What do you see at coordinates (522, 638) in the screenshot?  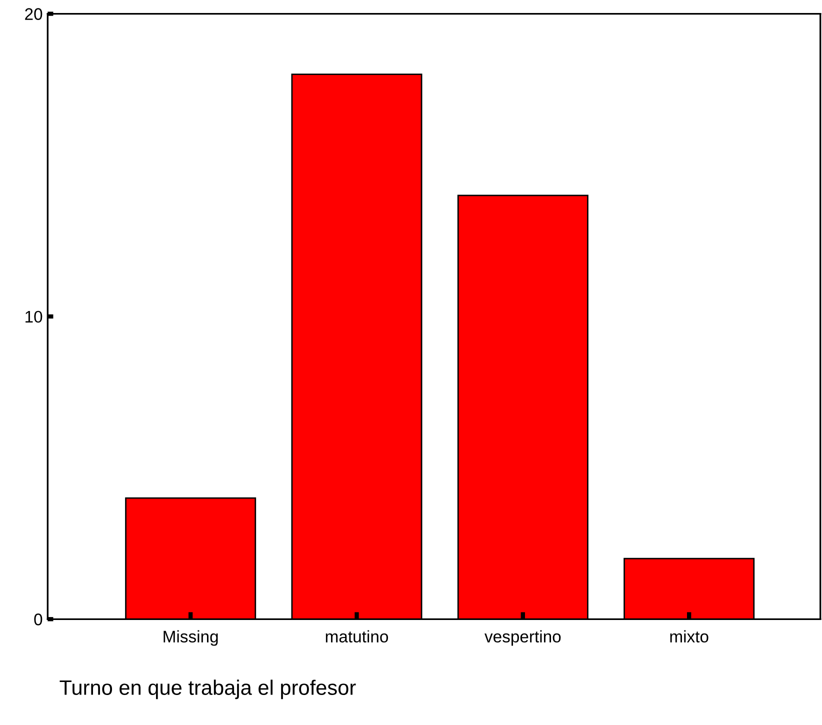 I see `x-tick-label: vespertino` at bounding box center [522, 638].